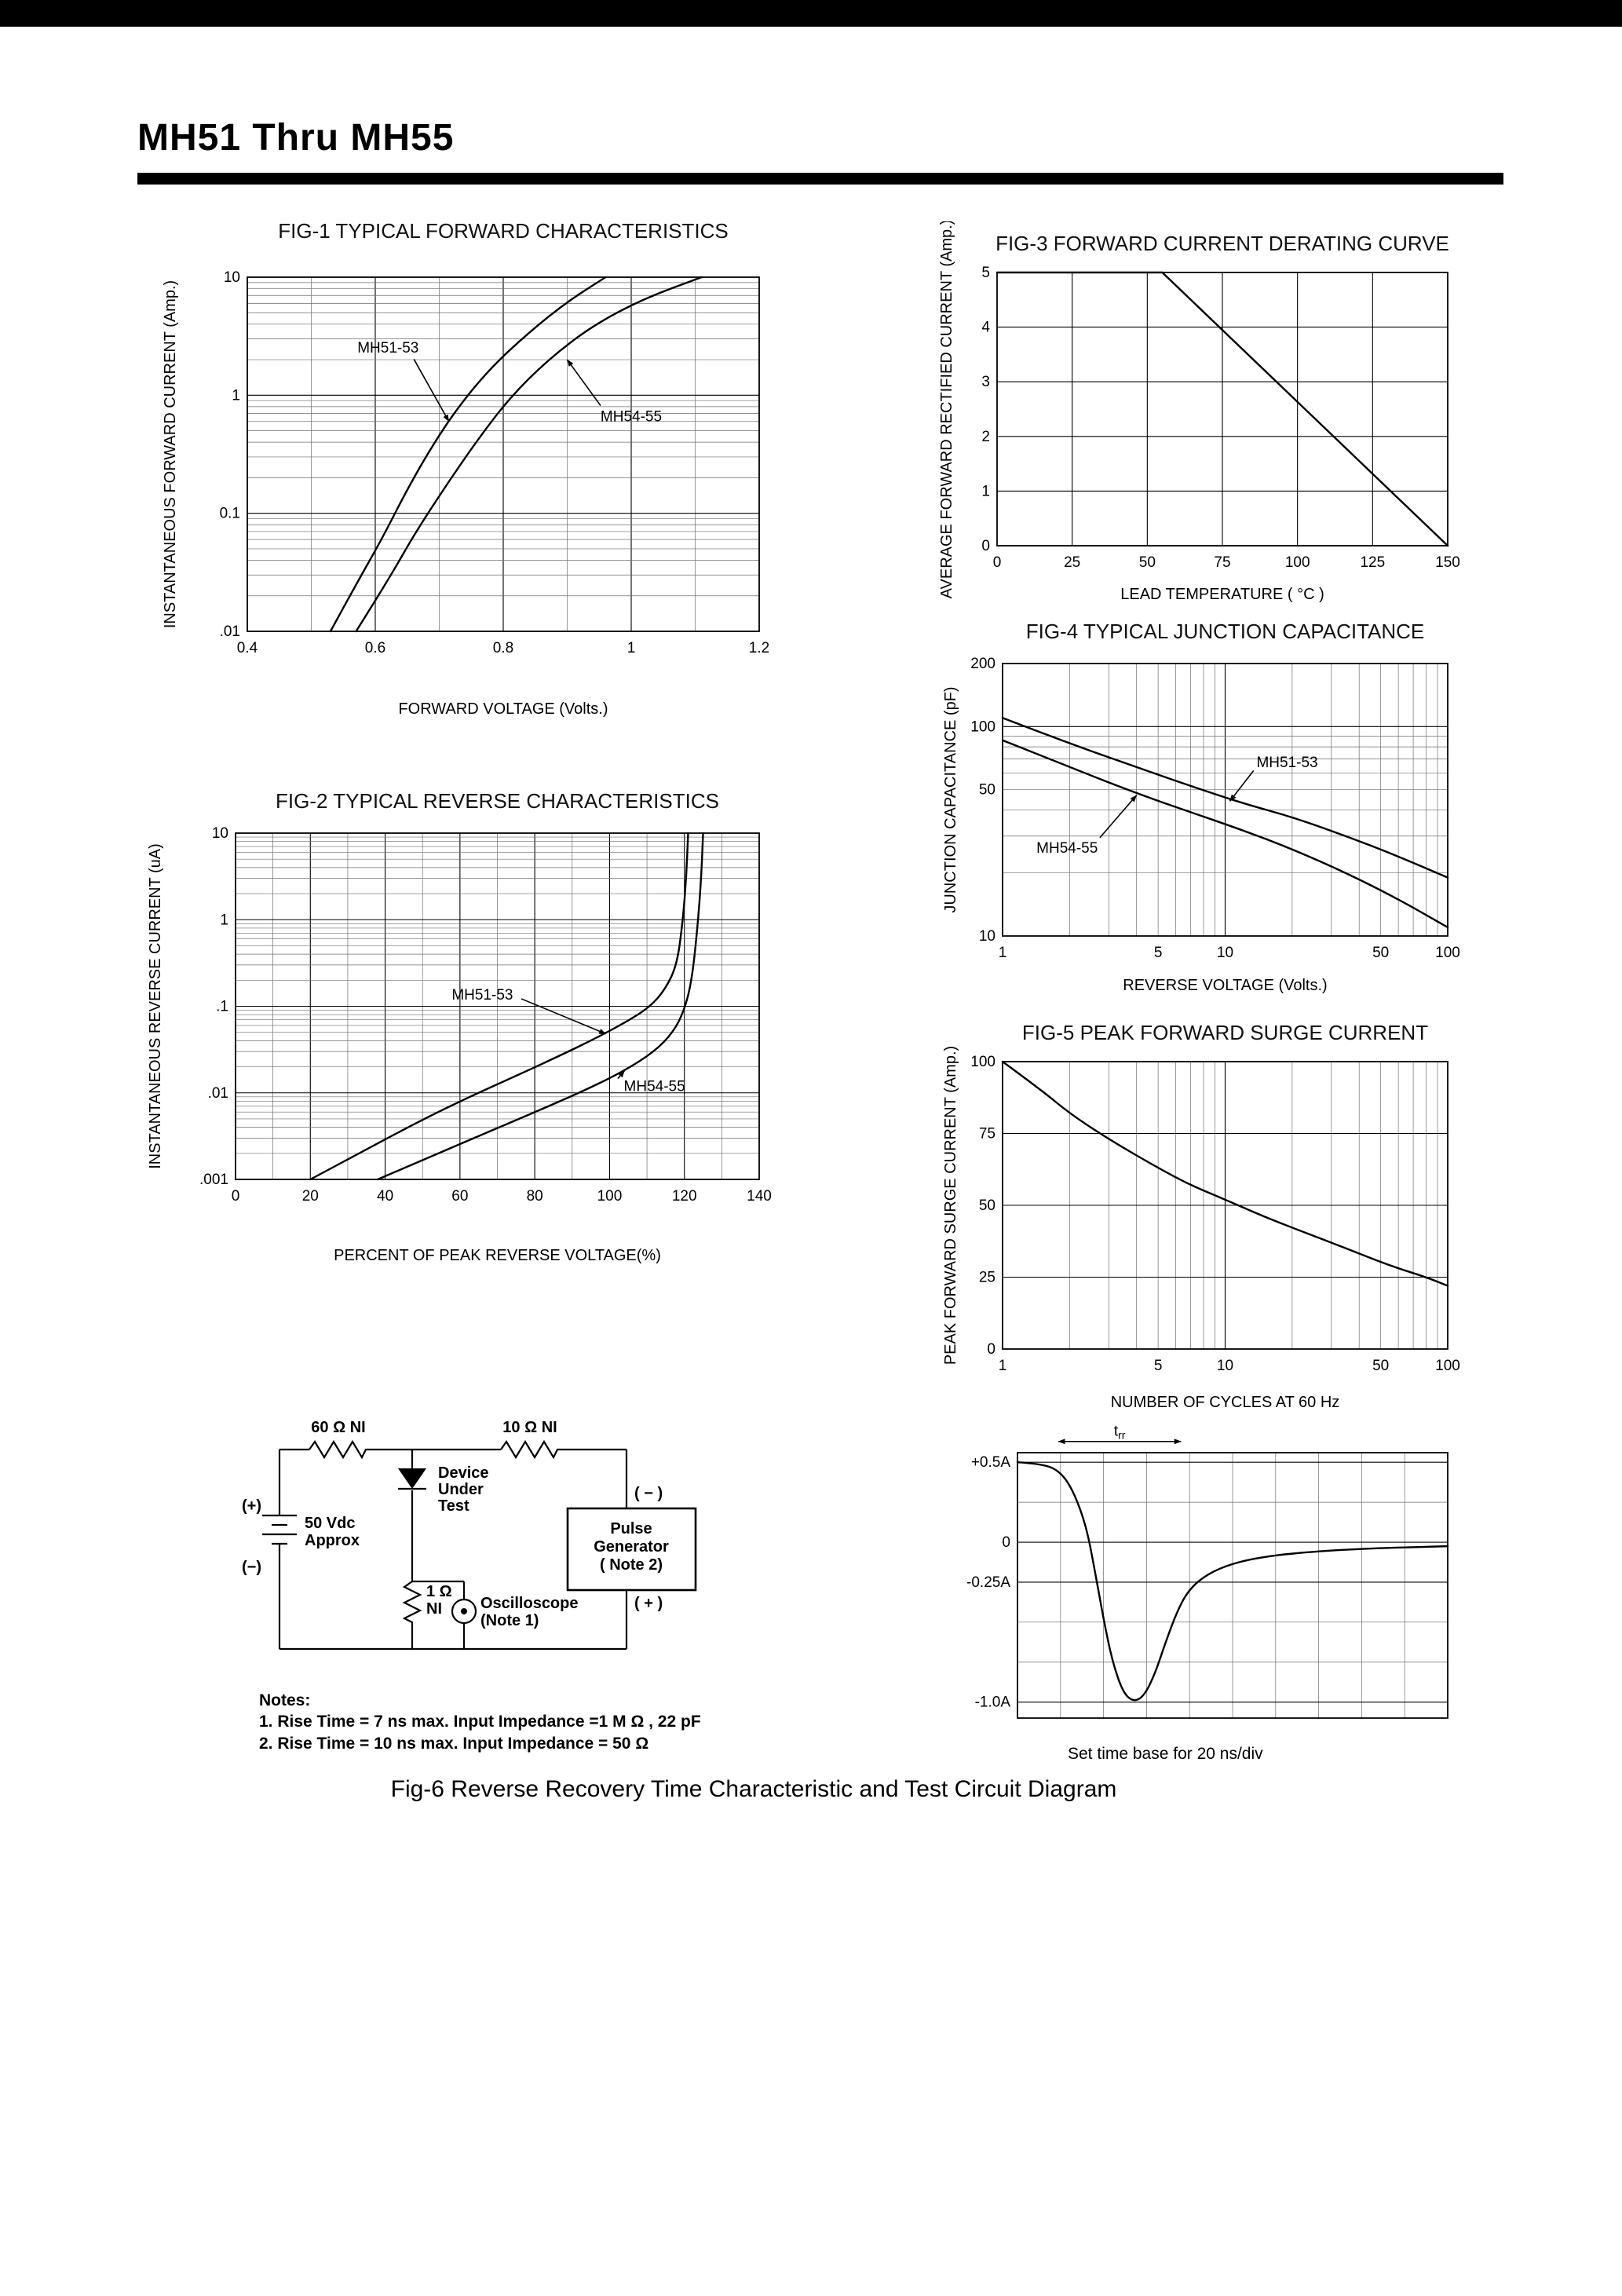  I want to click on x-axis-label: NUMBER OF CYCLES AT 60 Hz, so click(1225, 1403).